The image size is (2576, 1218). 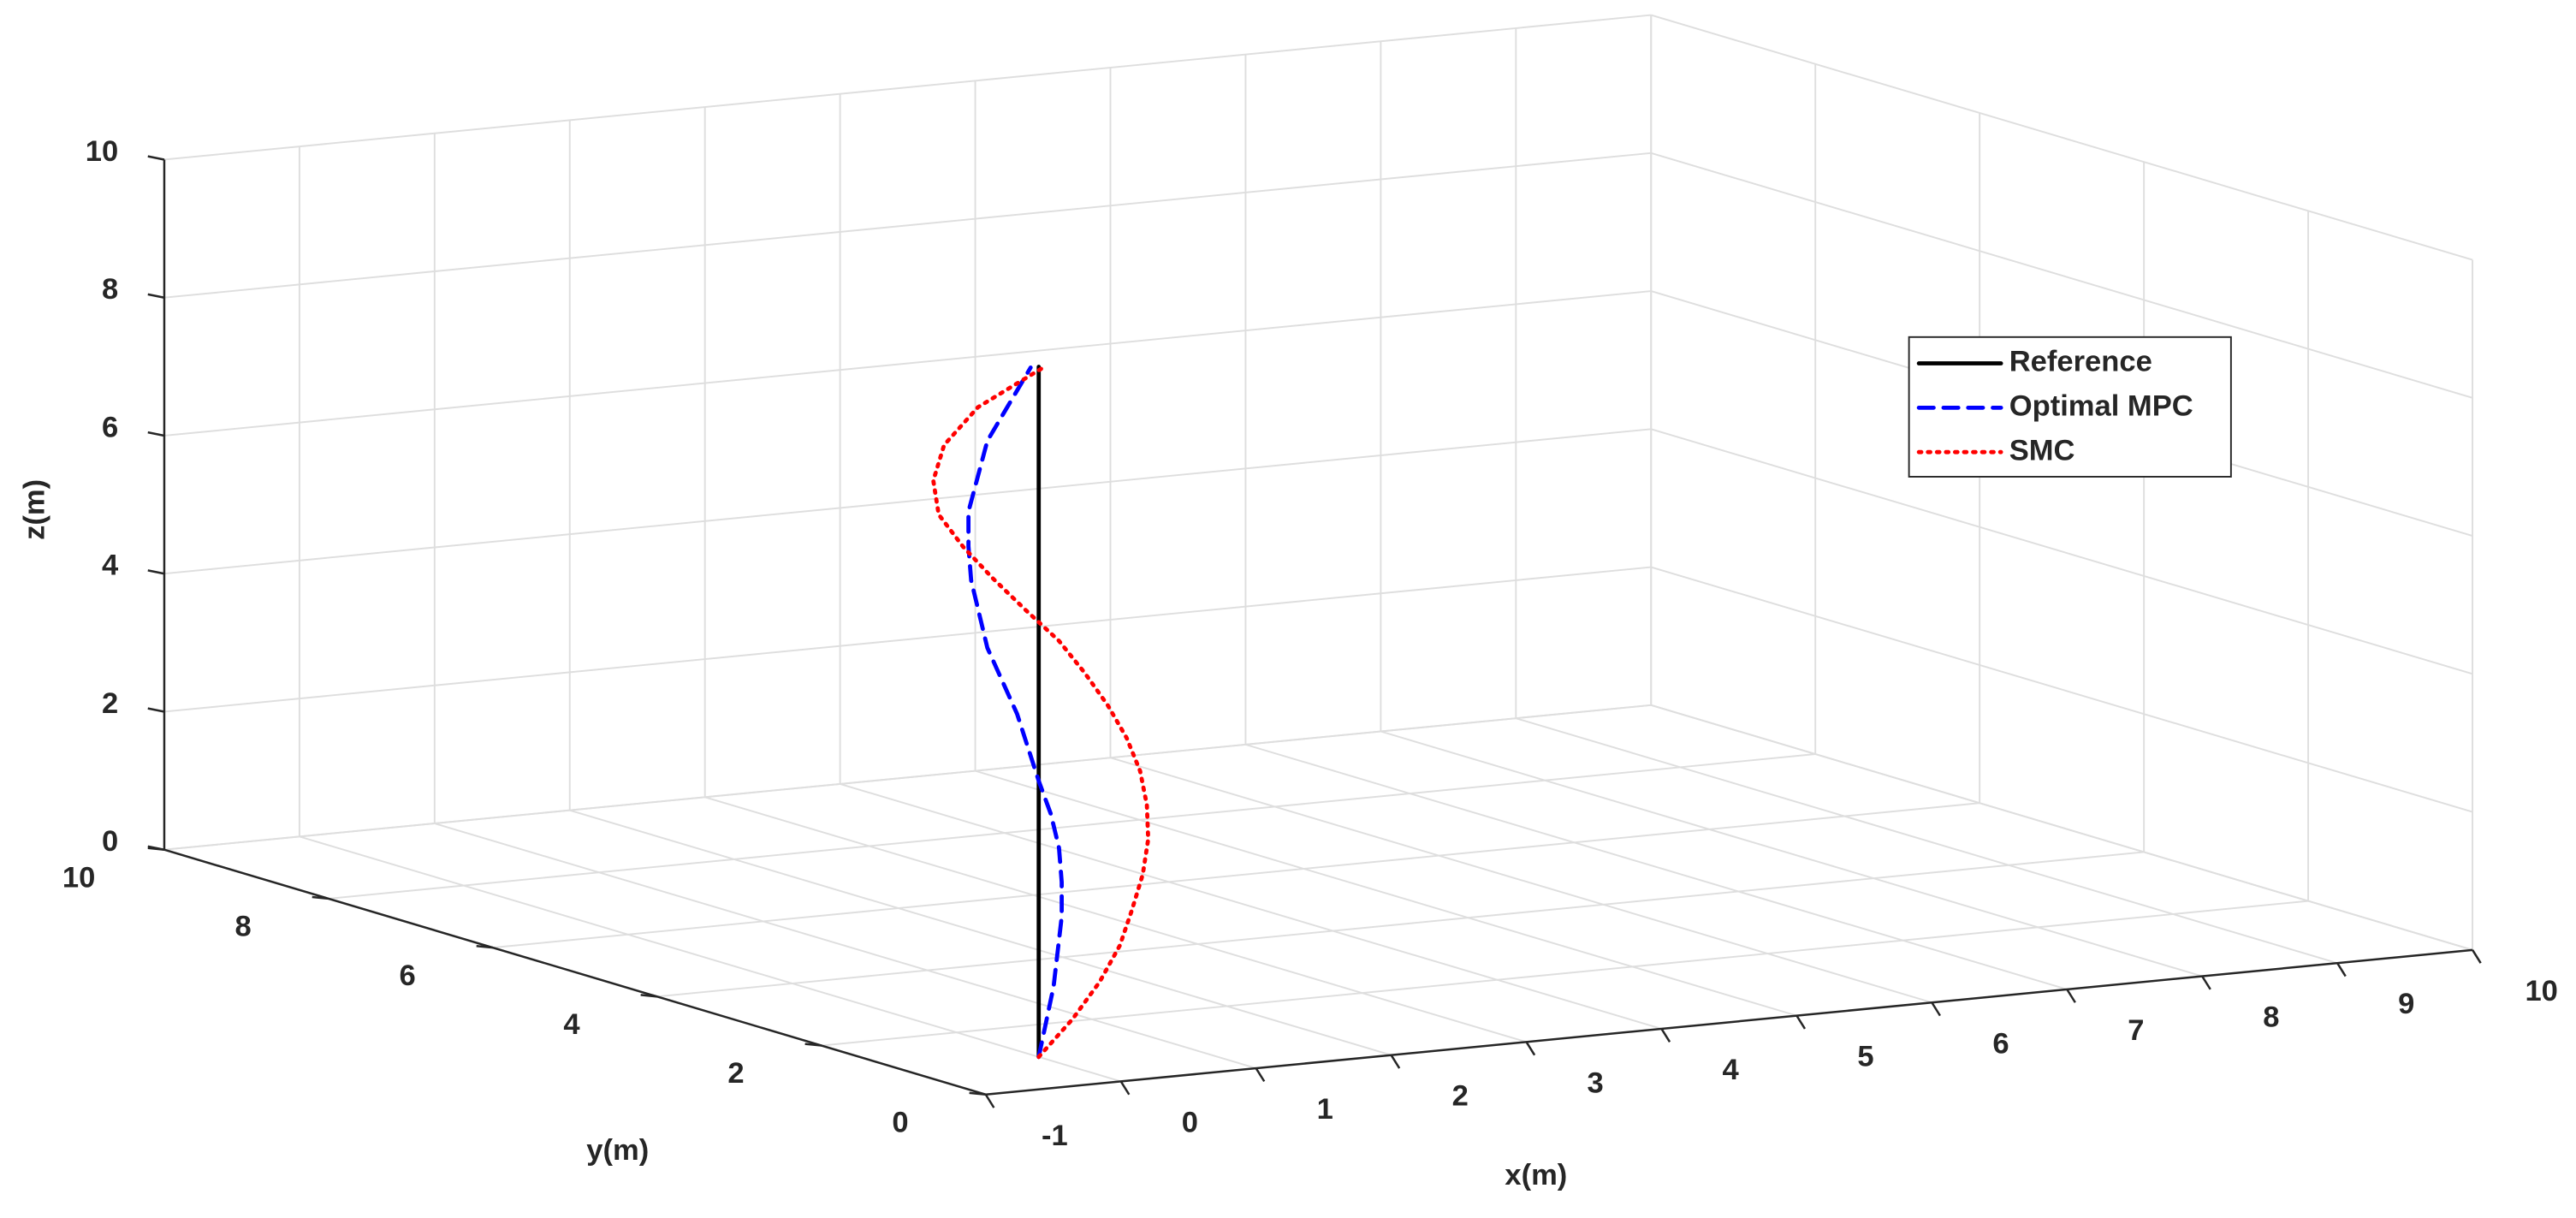 What do you see at coordinates (110, 566) in the screenshot?
I see `z-tick-label: 4` at bounding box center [110, 566].